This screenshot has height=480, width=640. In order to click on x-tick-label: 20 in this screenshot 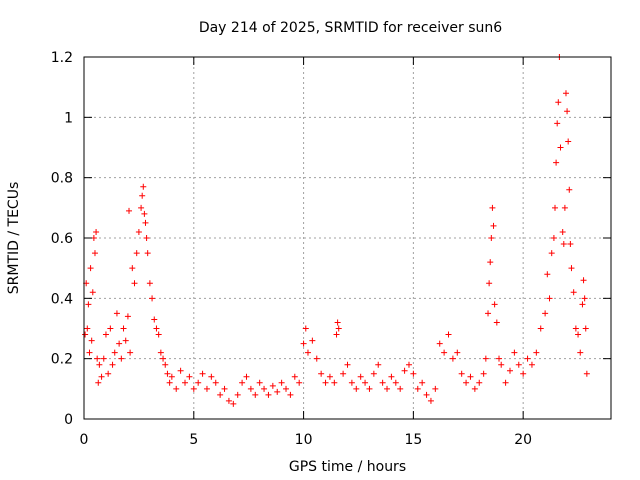, I will do `click(523, 440)`.